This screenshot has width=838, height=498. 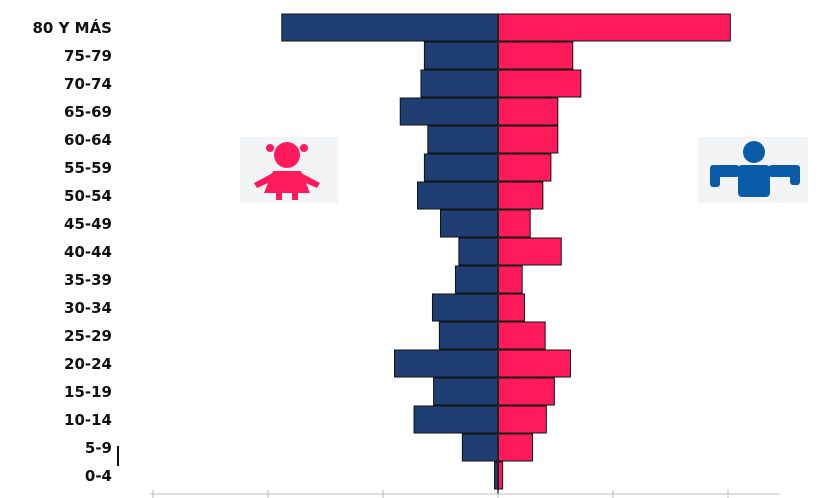 I want to click on girl-icon, so click(x=289, y=170).